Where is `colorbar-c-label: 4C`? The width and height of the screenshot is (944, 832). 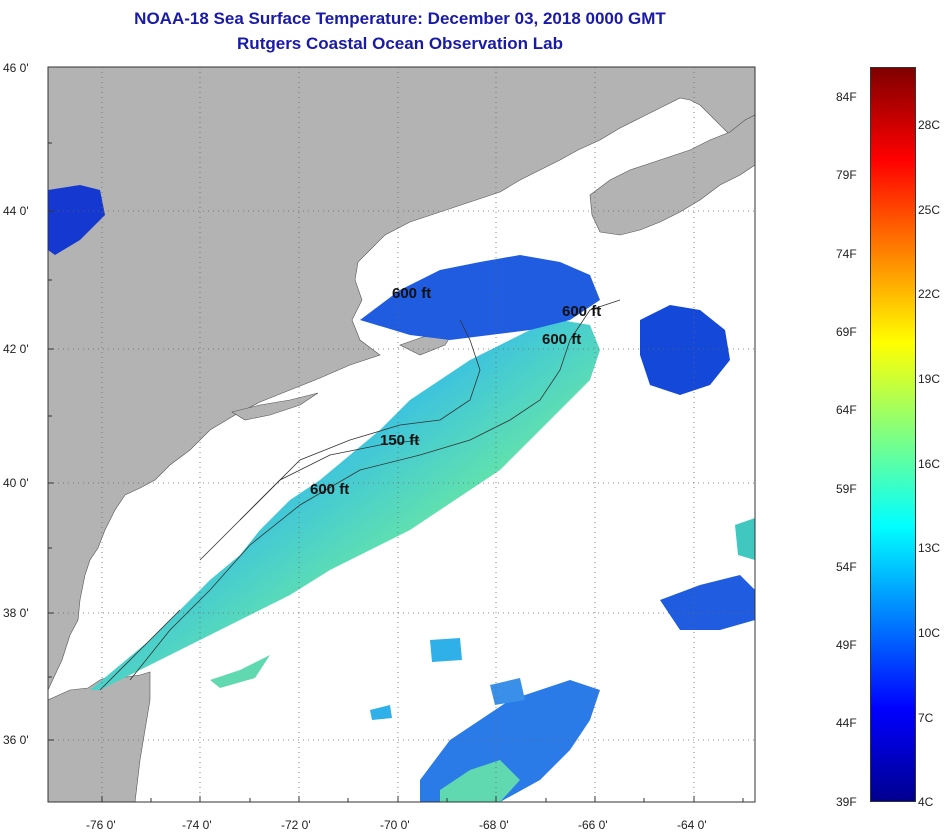 colorbar-c-label: 4C is located at coordinates (926, 802).